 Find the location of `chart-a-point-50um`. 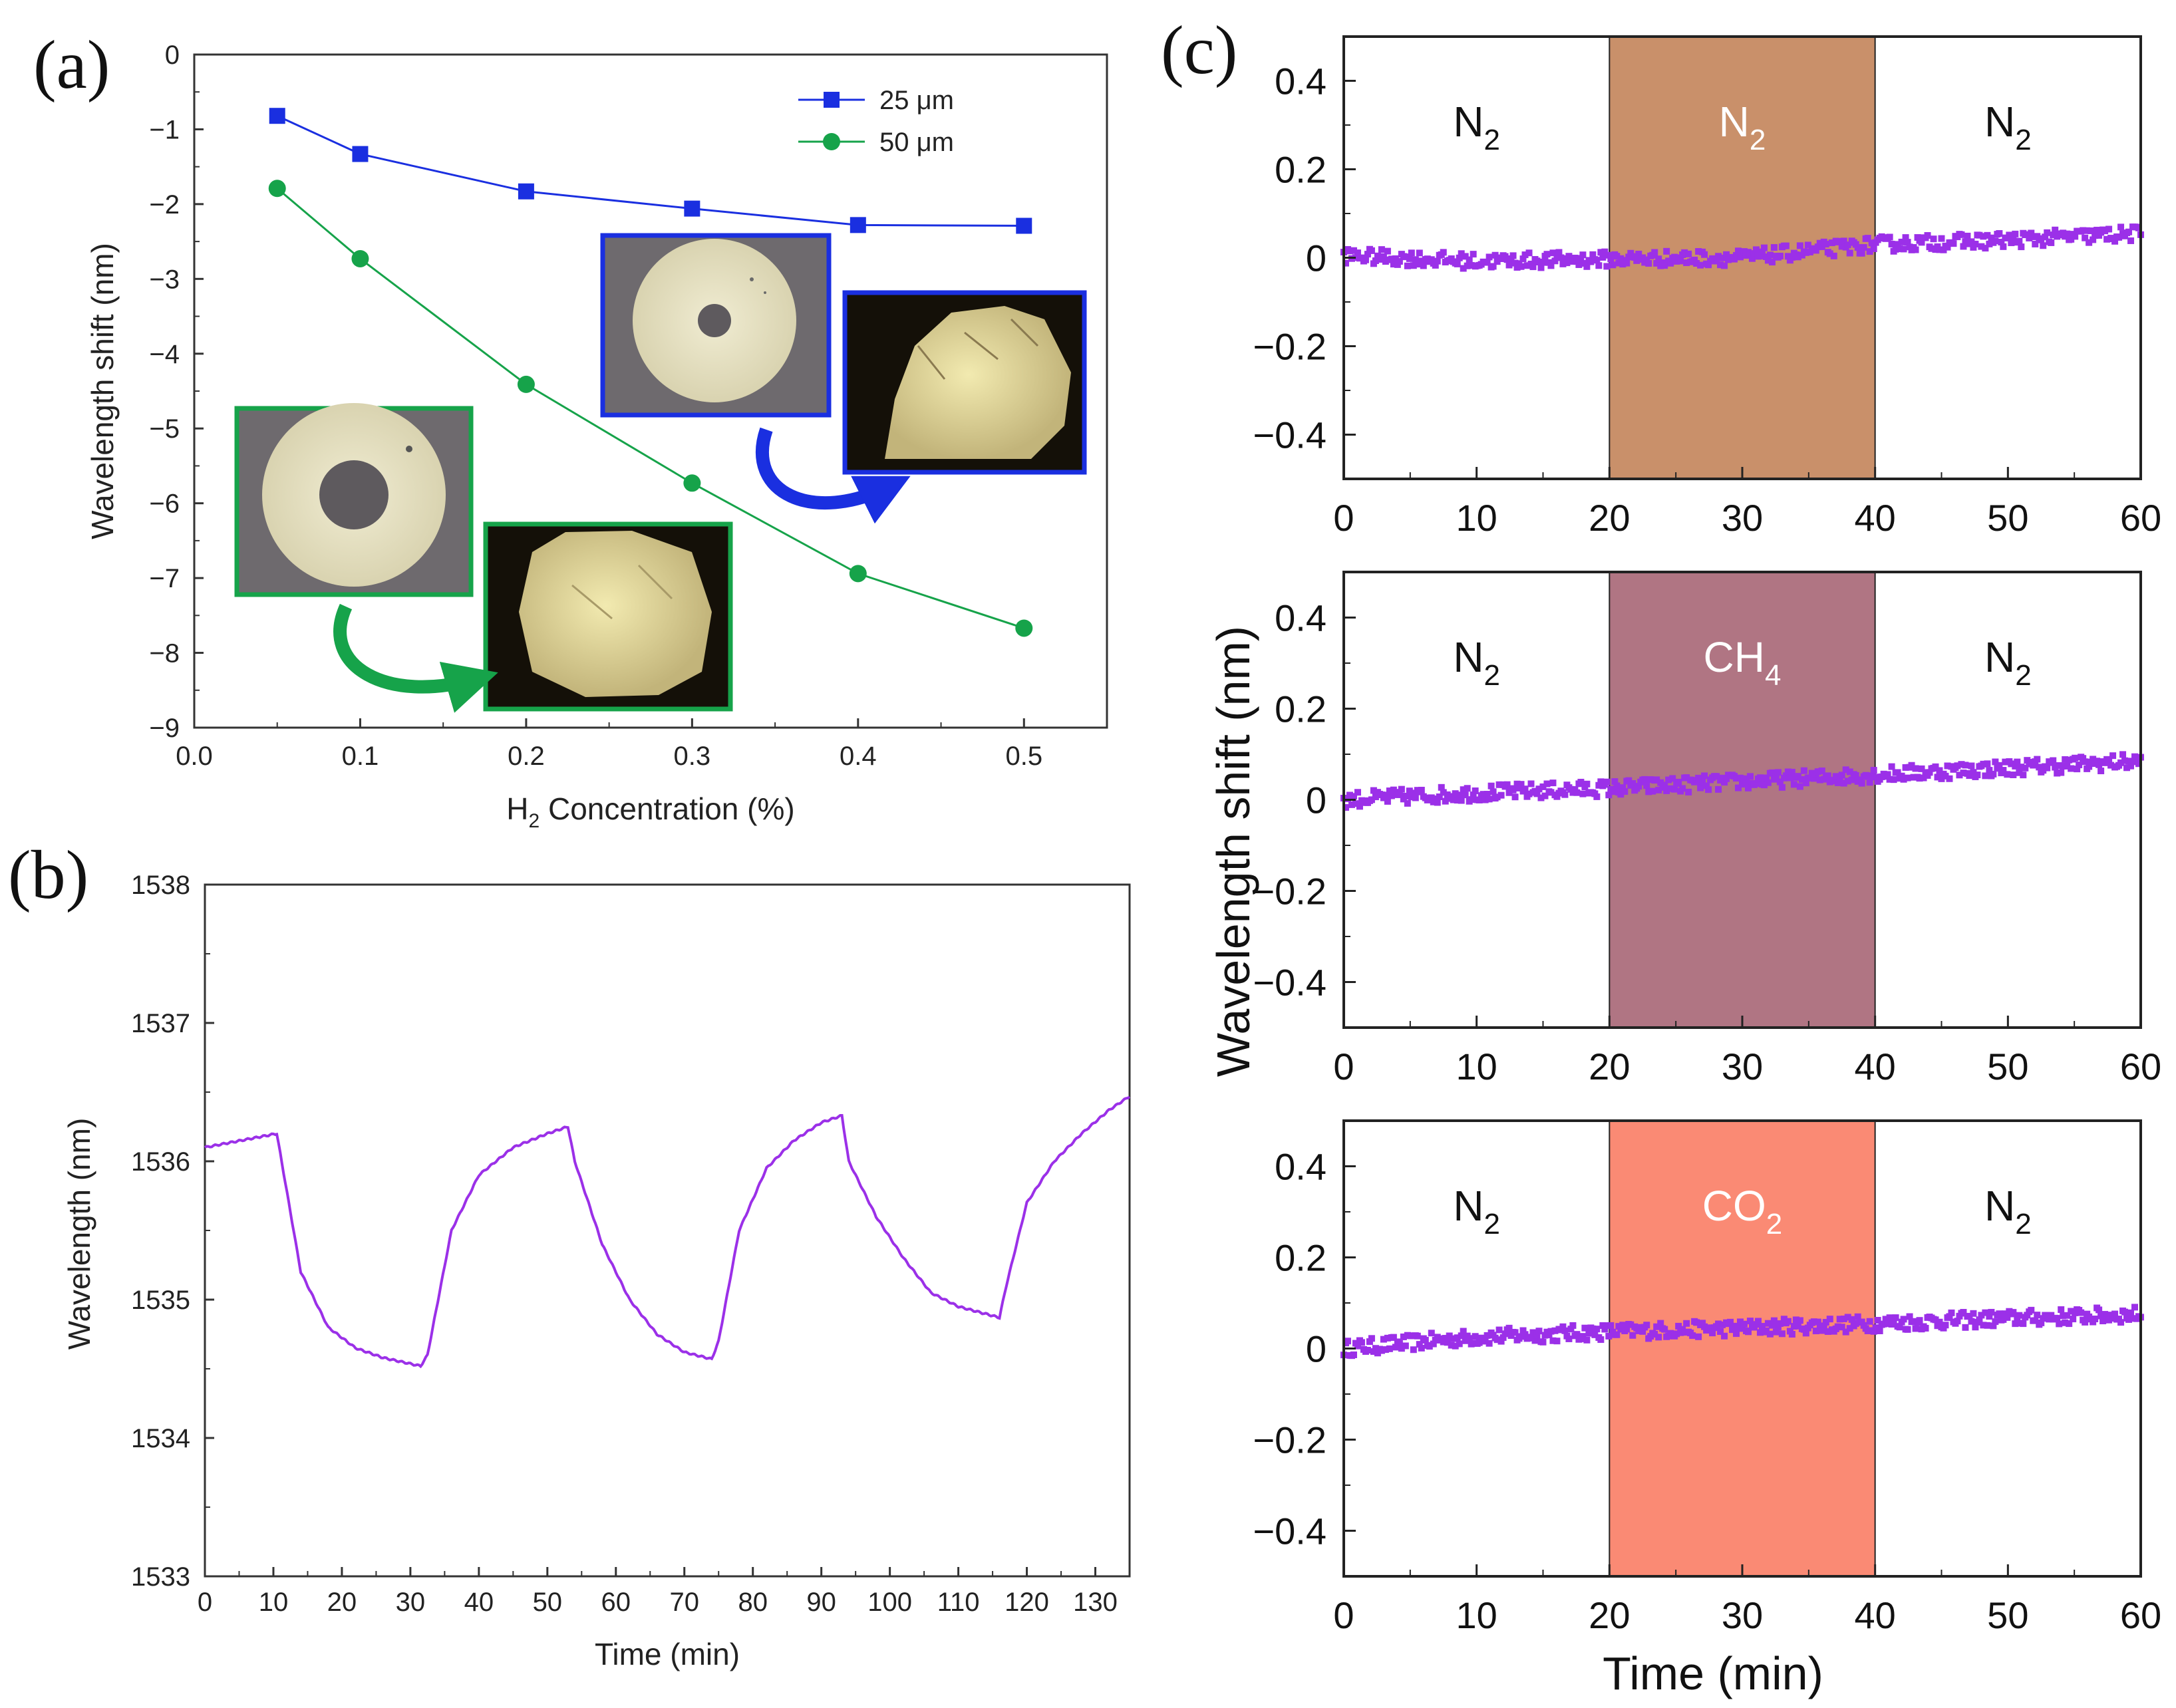

chart-a-point-50um is located at coordinates (1024, 628).